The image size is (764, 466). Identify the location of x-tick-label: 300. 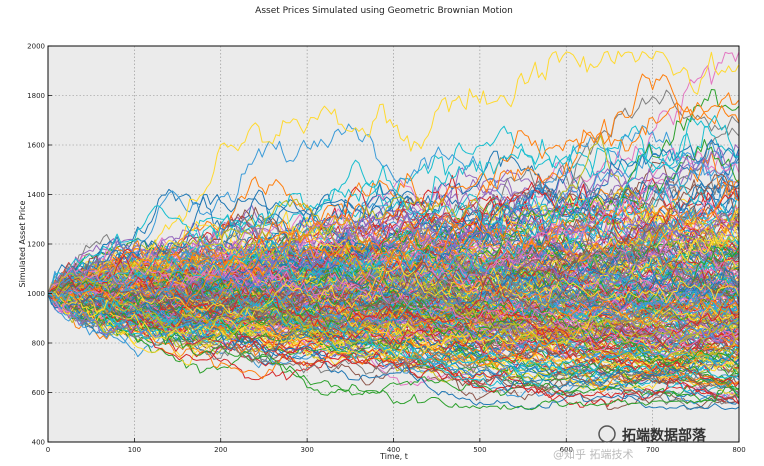
(306, 450).